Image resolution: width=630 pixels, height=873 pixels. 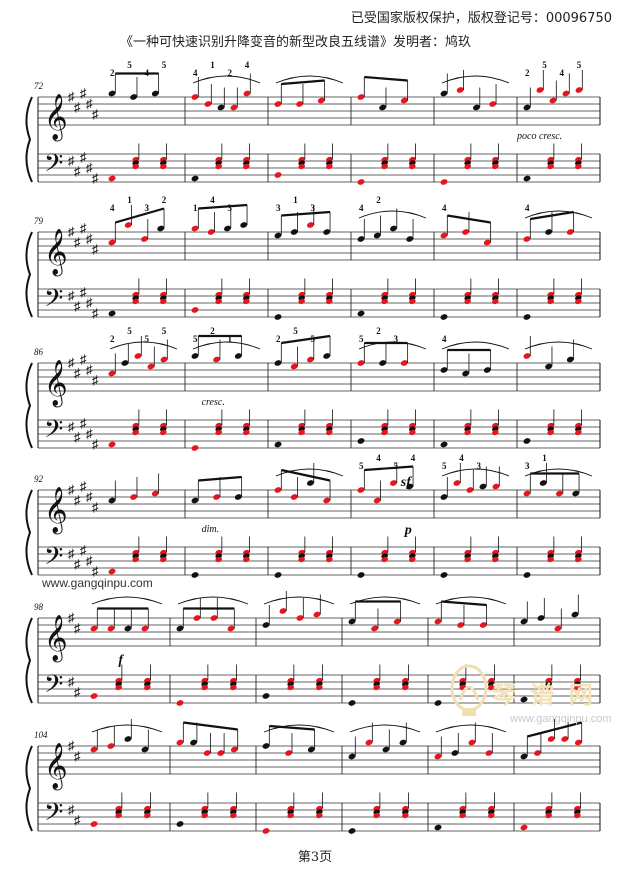 I want to click on watermark-logo-text: 琴 谱 网, so click(x=544, y=695).